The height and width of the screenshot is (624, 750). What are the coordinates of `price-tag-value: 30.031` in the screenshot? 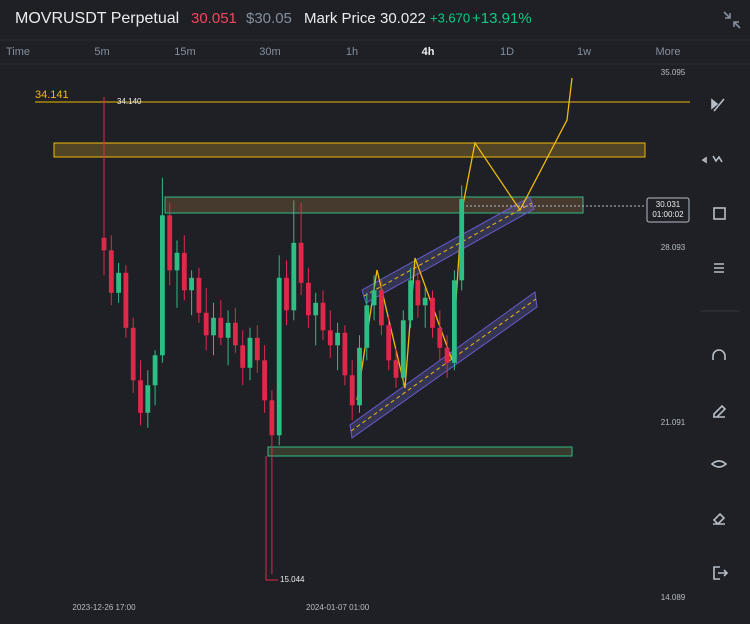 It's located at (668, 204).